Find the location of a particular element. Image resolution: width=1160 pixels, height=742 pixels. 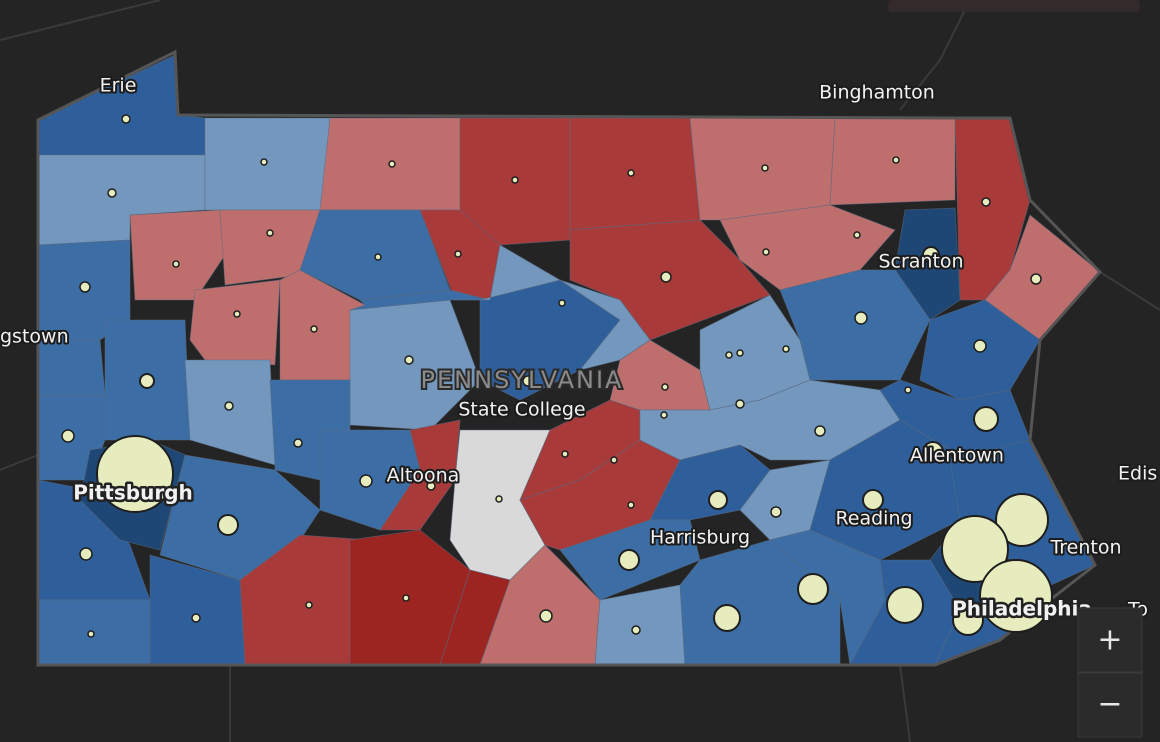

top-panel is located at coordinates (1014, 6).